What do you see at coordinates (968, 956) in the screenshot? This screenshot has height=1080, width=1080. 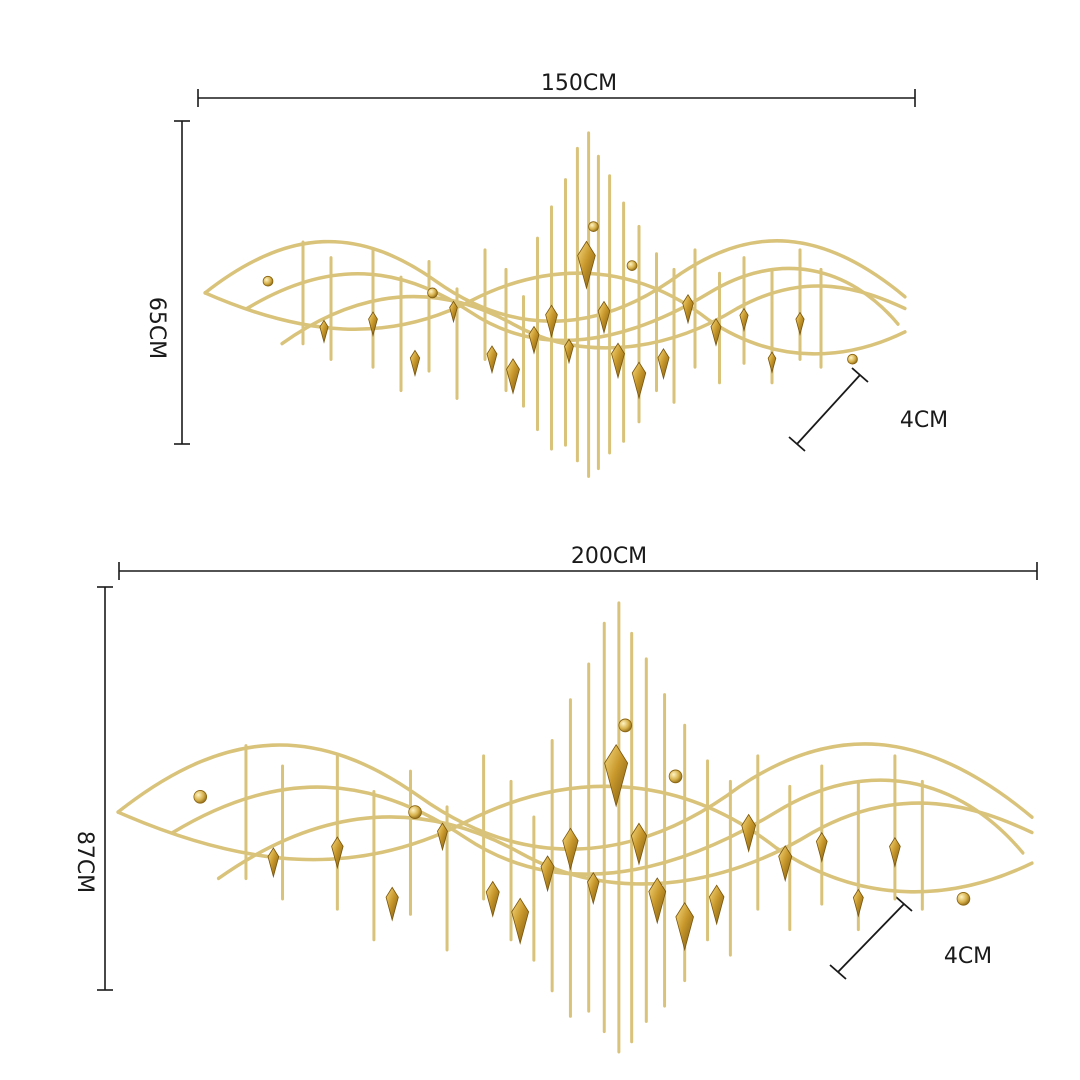 I see `bottom-depth-label: 4CM` at bounding box center [968, 956].